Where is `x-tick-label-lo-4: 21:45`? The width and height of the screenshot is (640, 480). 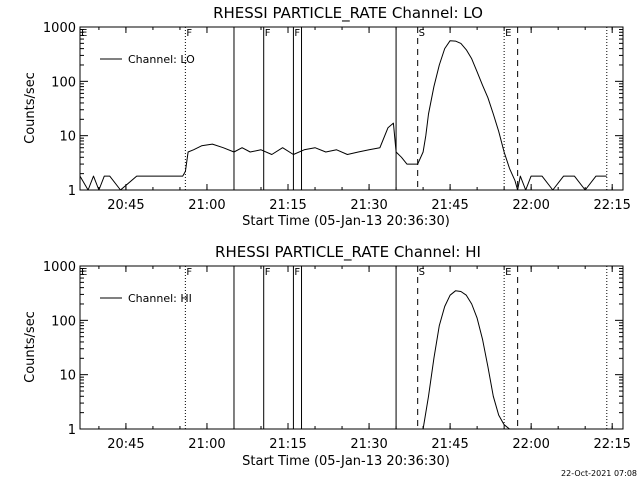
x-tick-label-lo-4: 21:45 is located at coordinates (449, 205).